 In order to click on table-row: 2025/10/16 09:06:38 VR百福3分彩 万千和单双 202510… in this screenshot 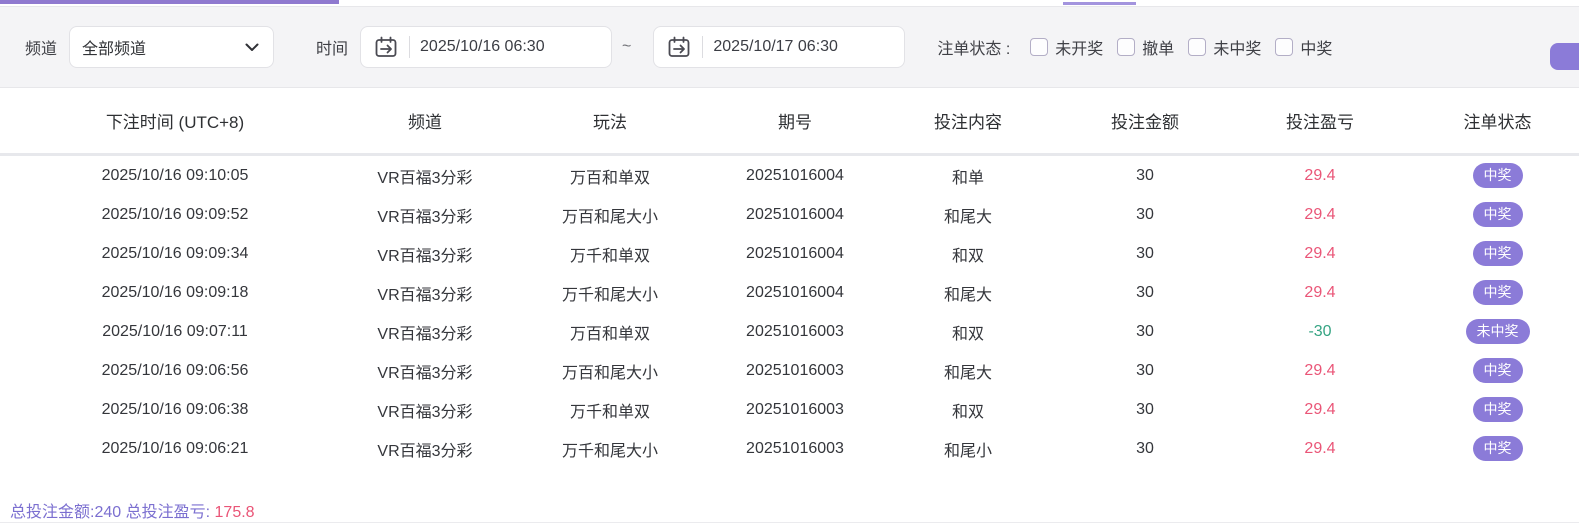, I will do `click(789, 409)`.